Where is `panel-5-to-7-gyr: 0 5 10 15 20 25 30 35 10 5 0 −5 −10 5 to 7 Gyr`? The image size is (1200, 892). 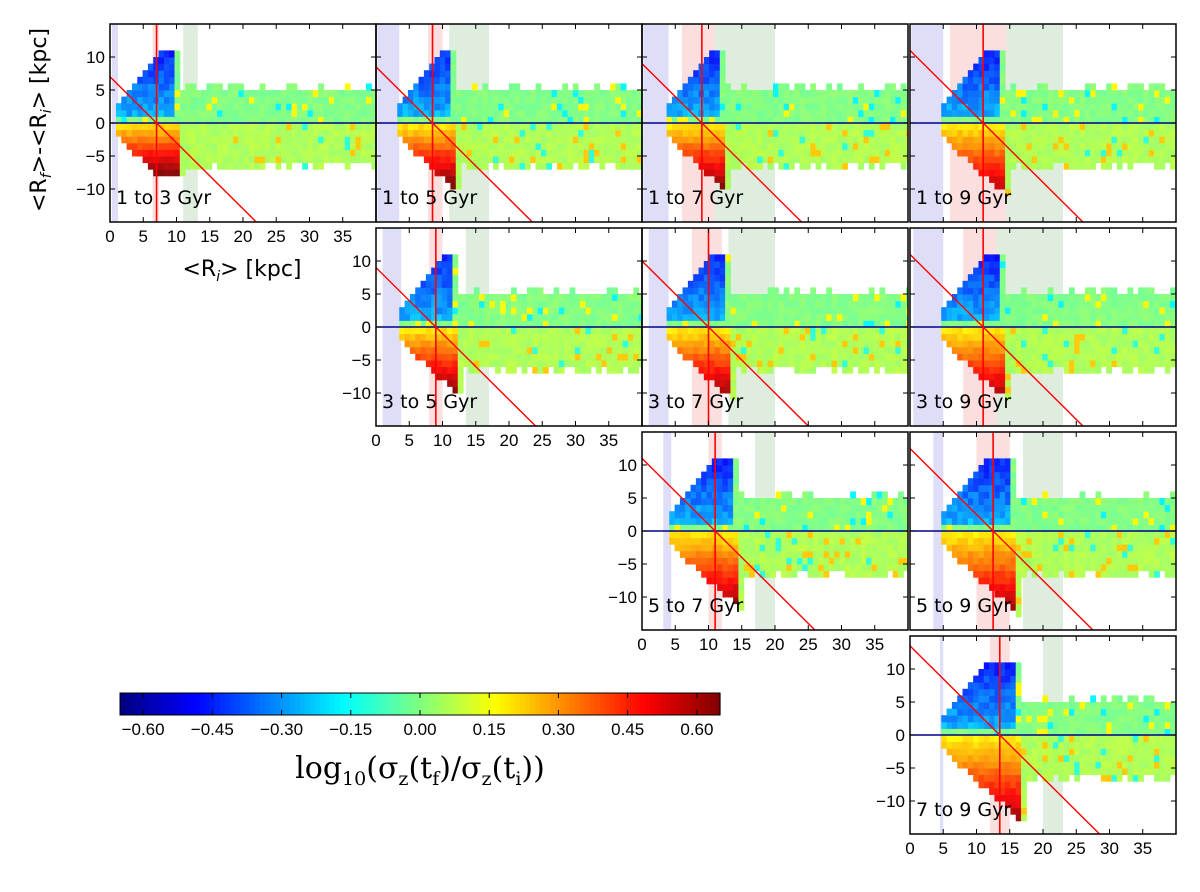
panel-5-to-7-gyr: 0 5 10 15 20 25 30 35 10 5 0 −5 −10 5 to 7 Gyr is located at coordinates (758, 542).